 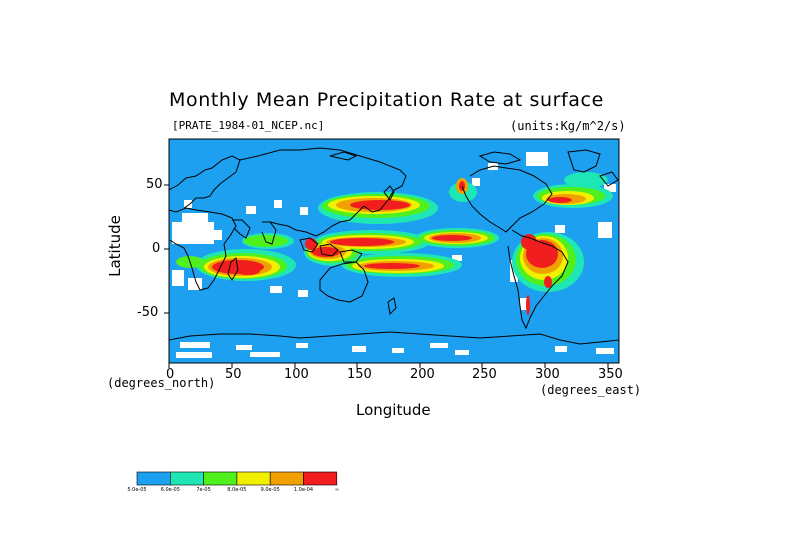 I want to click on y-tick-label: -50, so click(x=148, y=312).